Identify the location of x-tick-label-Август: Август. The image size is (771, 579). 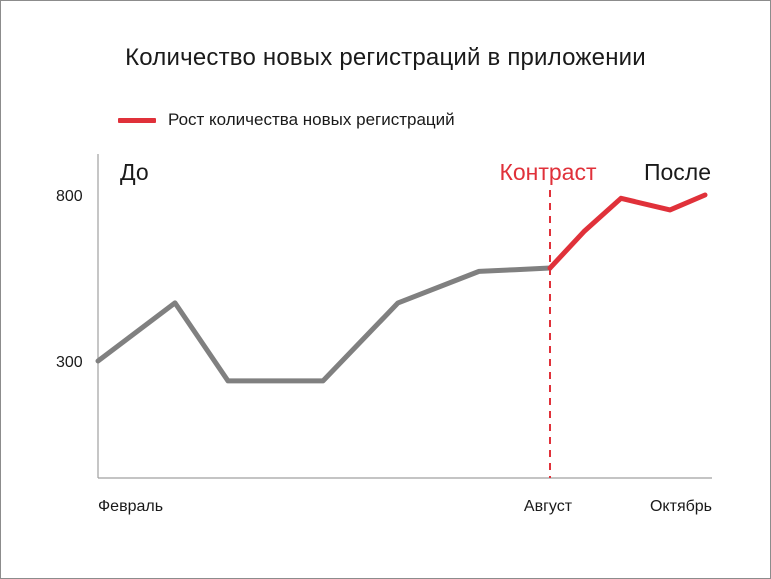
(548, 506).